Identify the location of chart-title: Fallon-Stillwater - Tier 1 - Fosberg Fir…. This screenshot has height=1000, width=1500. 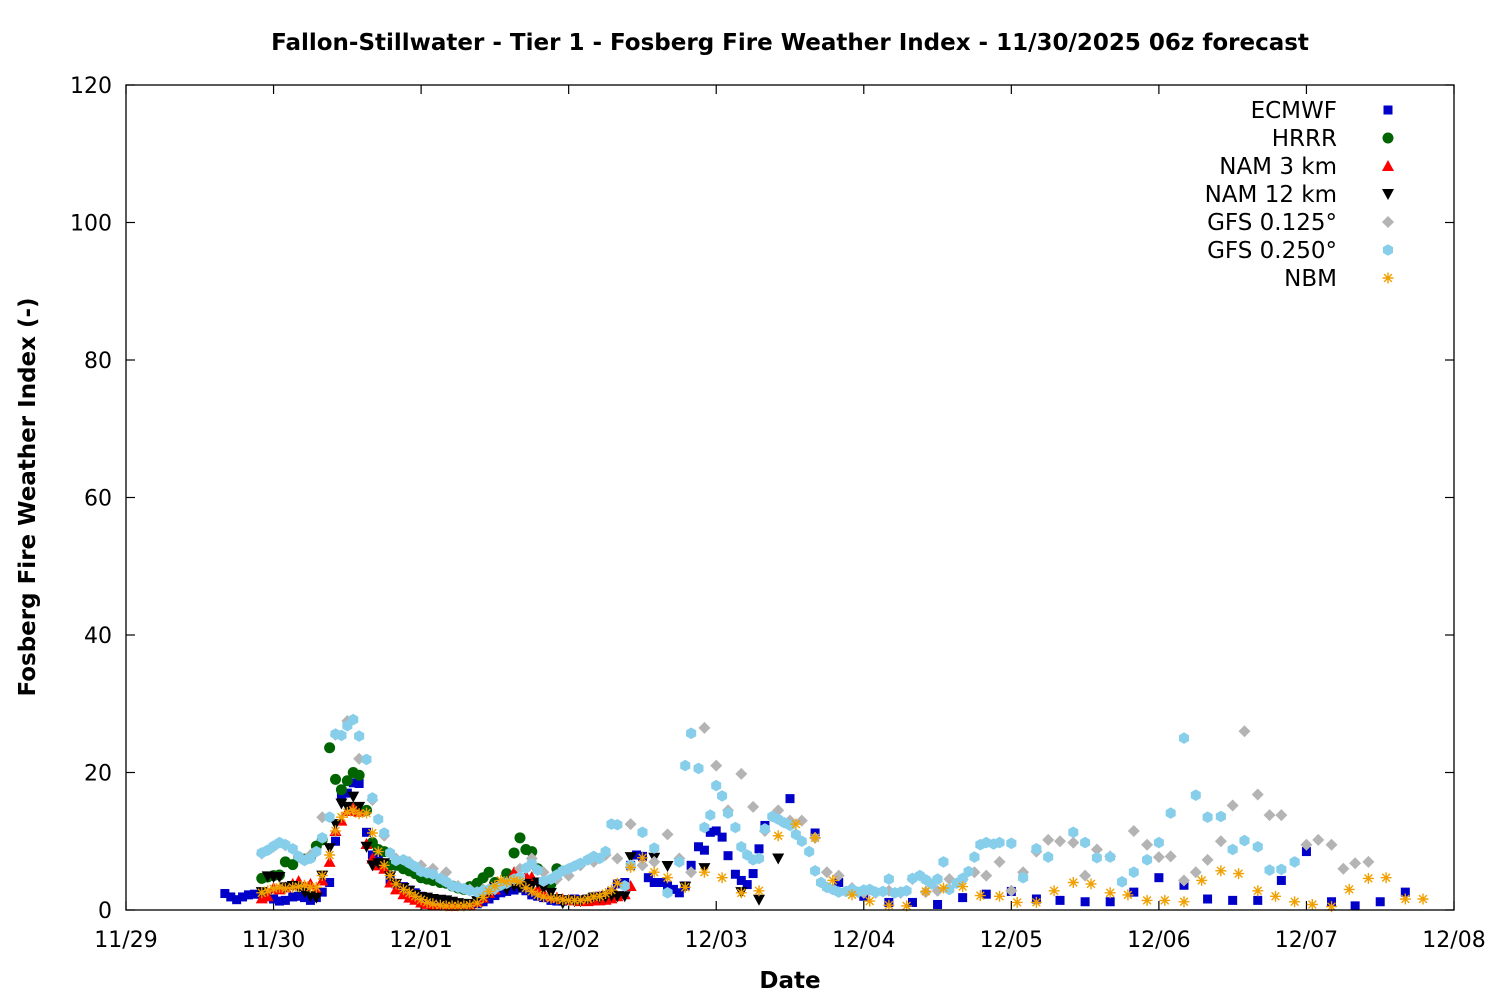
(790, 43).